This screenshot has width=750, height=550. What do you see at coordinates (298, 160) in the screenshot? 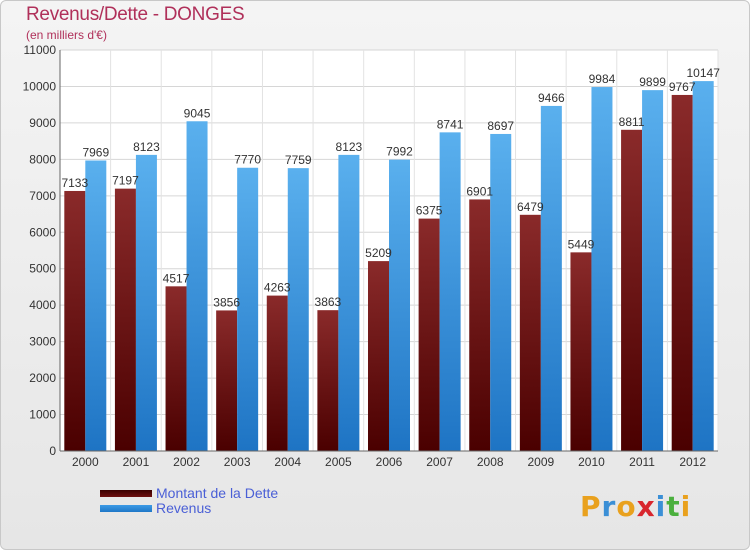
I see `data-label-revenus: 7759` at bounding box center [298, 160].